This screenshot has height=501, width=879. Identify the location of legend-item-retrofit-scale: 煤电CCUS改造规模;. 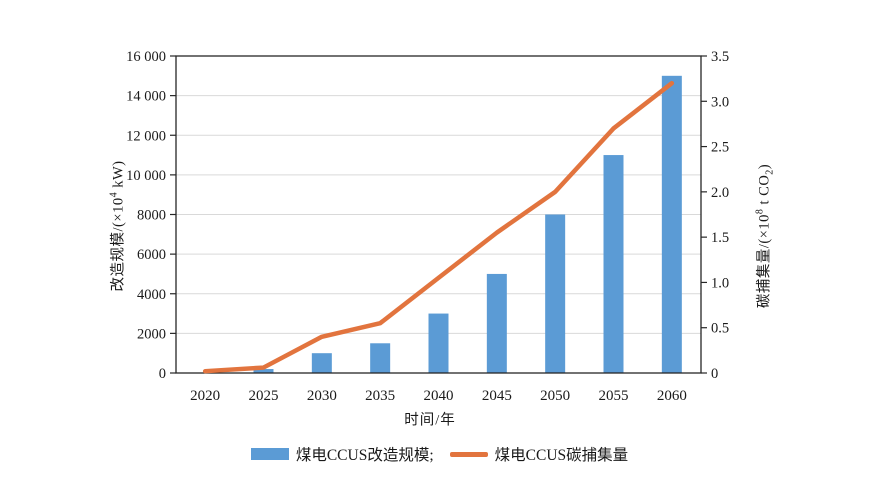
(342, 454).